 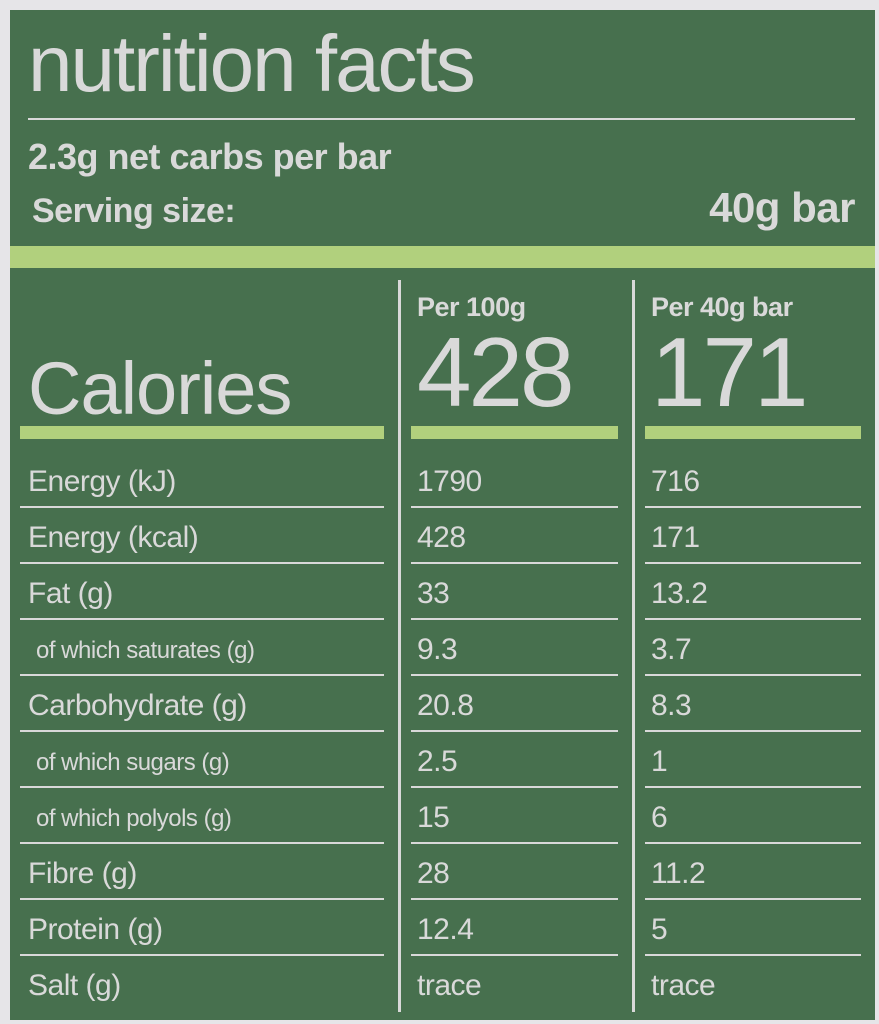 What do you see at coordinates (160, 389) in the screenshot?
I see `calories-label: Calories` at bounding box center [160, 389].